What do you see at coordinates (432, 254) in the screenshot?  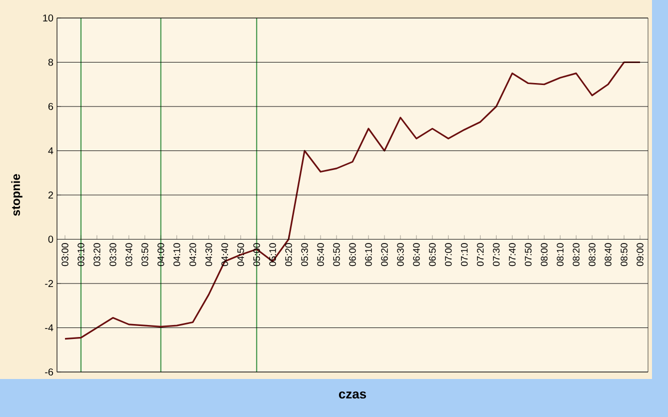 I see `x-tick-label: 06:50` at bounding box center [432, 254].